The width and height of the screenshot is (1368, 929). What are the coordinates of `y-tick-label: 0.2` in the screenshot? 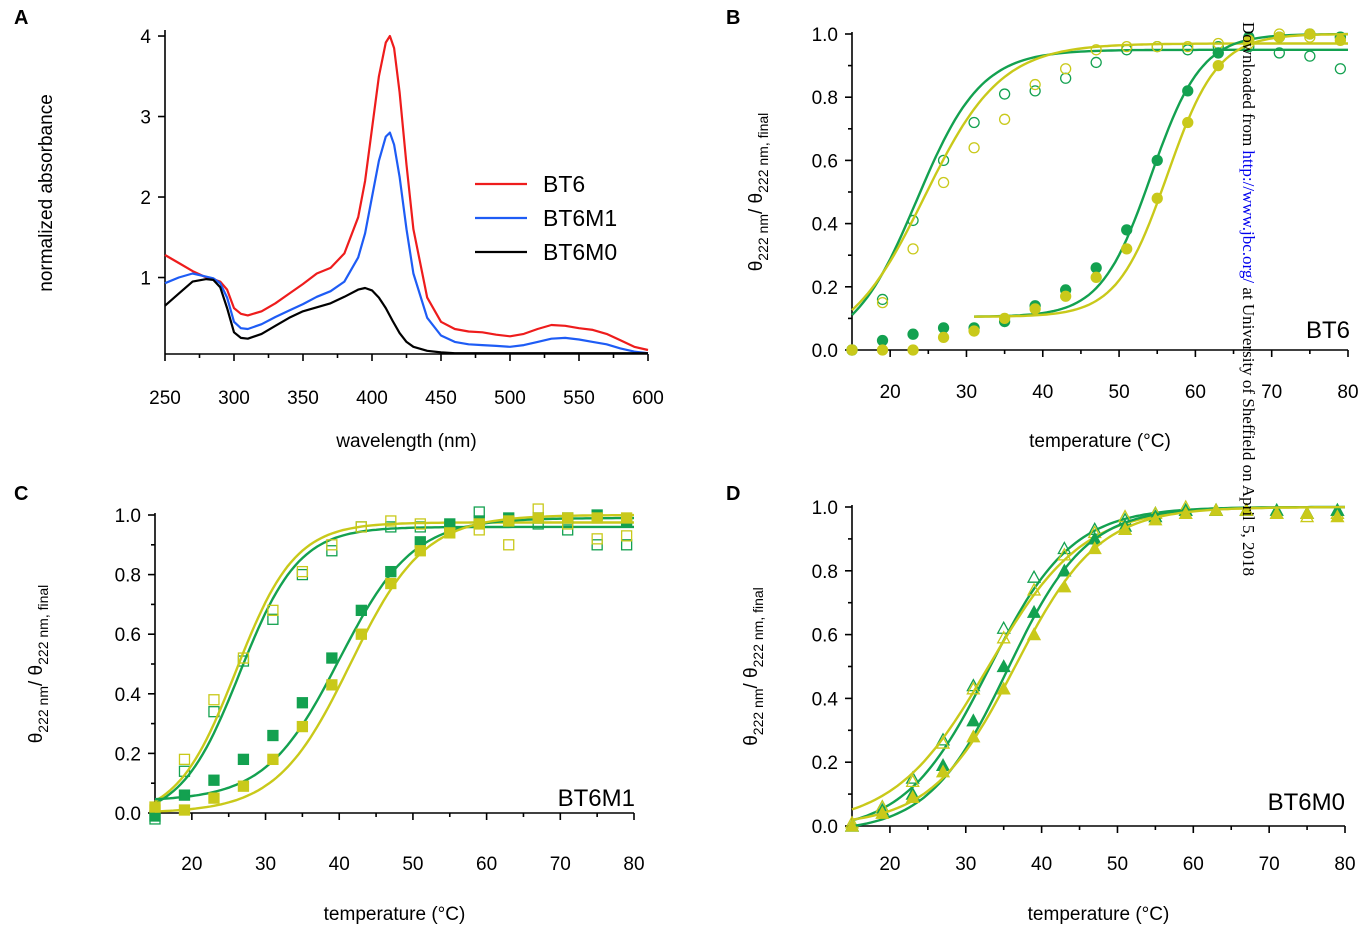 It's located at (825, 763).